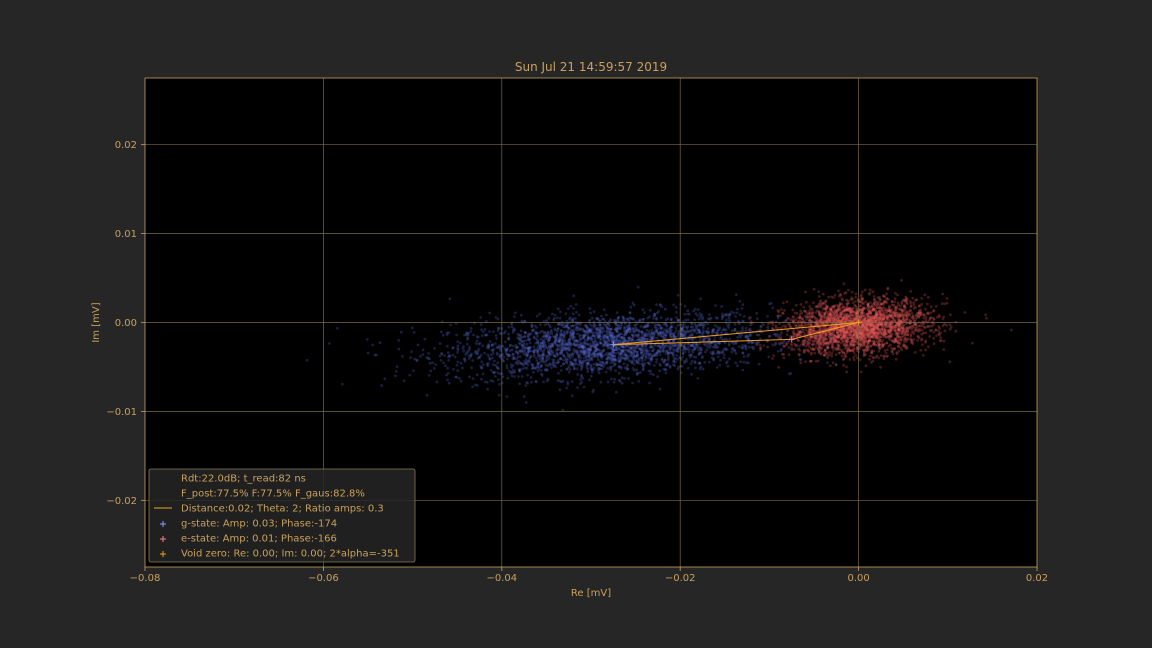 The height and width of the screenshot is (648, 1152). I want to click on iq-clouds, so click(659, 345).